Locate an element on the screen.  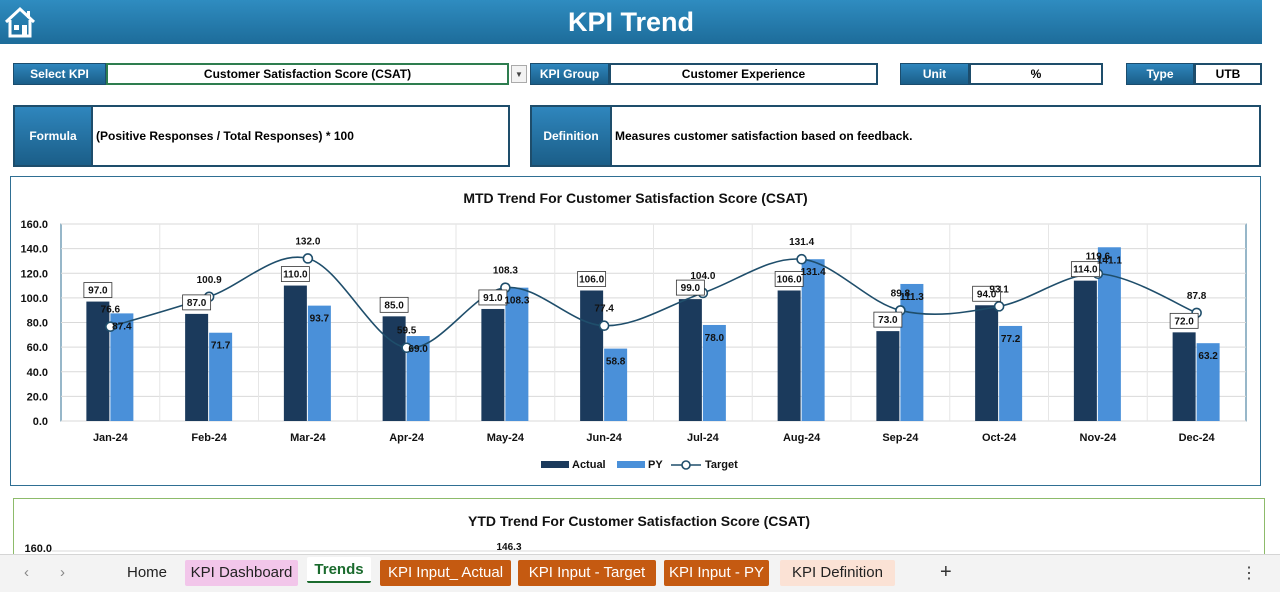
type-field: Type UTB is located at coordinates (1194, 74).